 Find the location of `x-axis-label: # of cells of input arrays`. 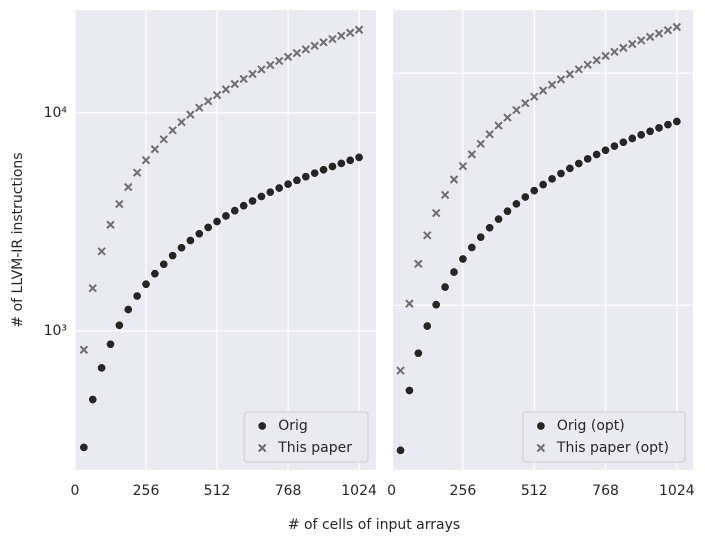

x-axis-label: # of cells of input arrays is located at coordinates (374, 525).